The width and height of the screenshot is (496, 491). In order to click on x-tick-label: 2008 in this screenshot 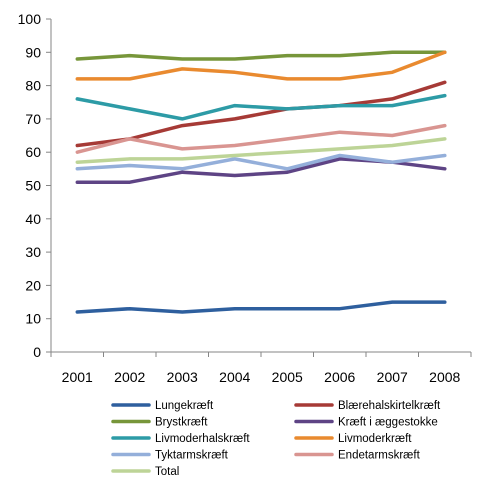, I will do `click(444, 377)`.